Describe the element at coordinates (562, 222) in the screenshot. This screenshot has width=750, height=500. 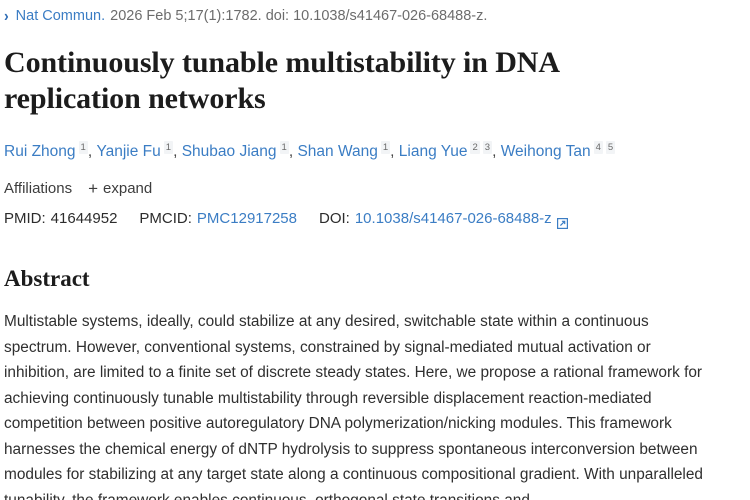
I see `external-link-icon` at that location.